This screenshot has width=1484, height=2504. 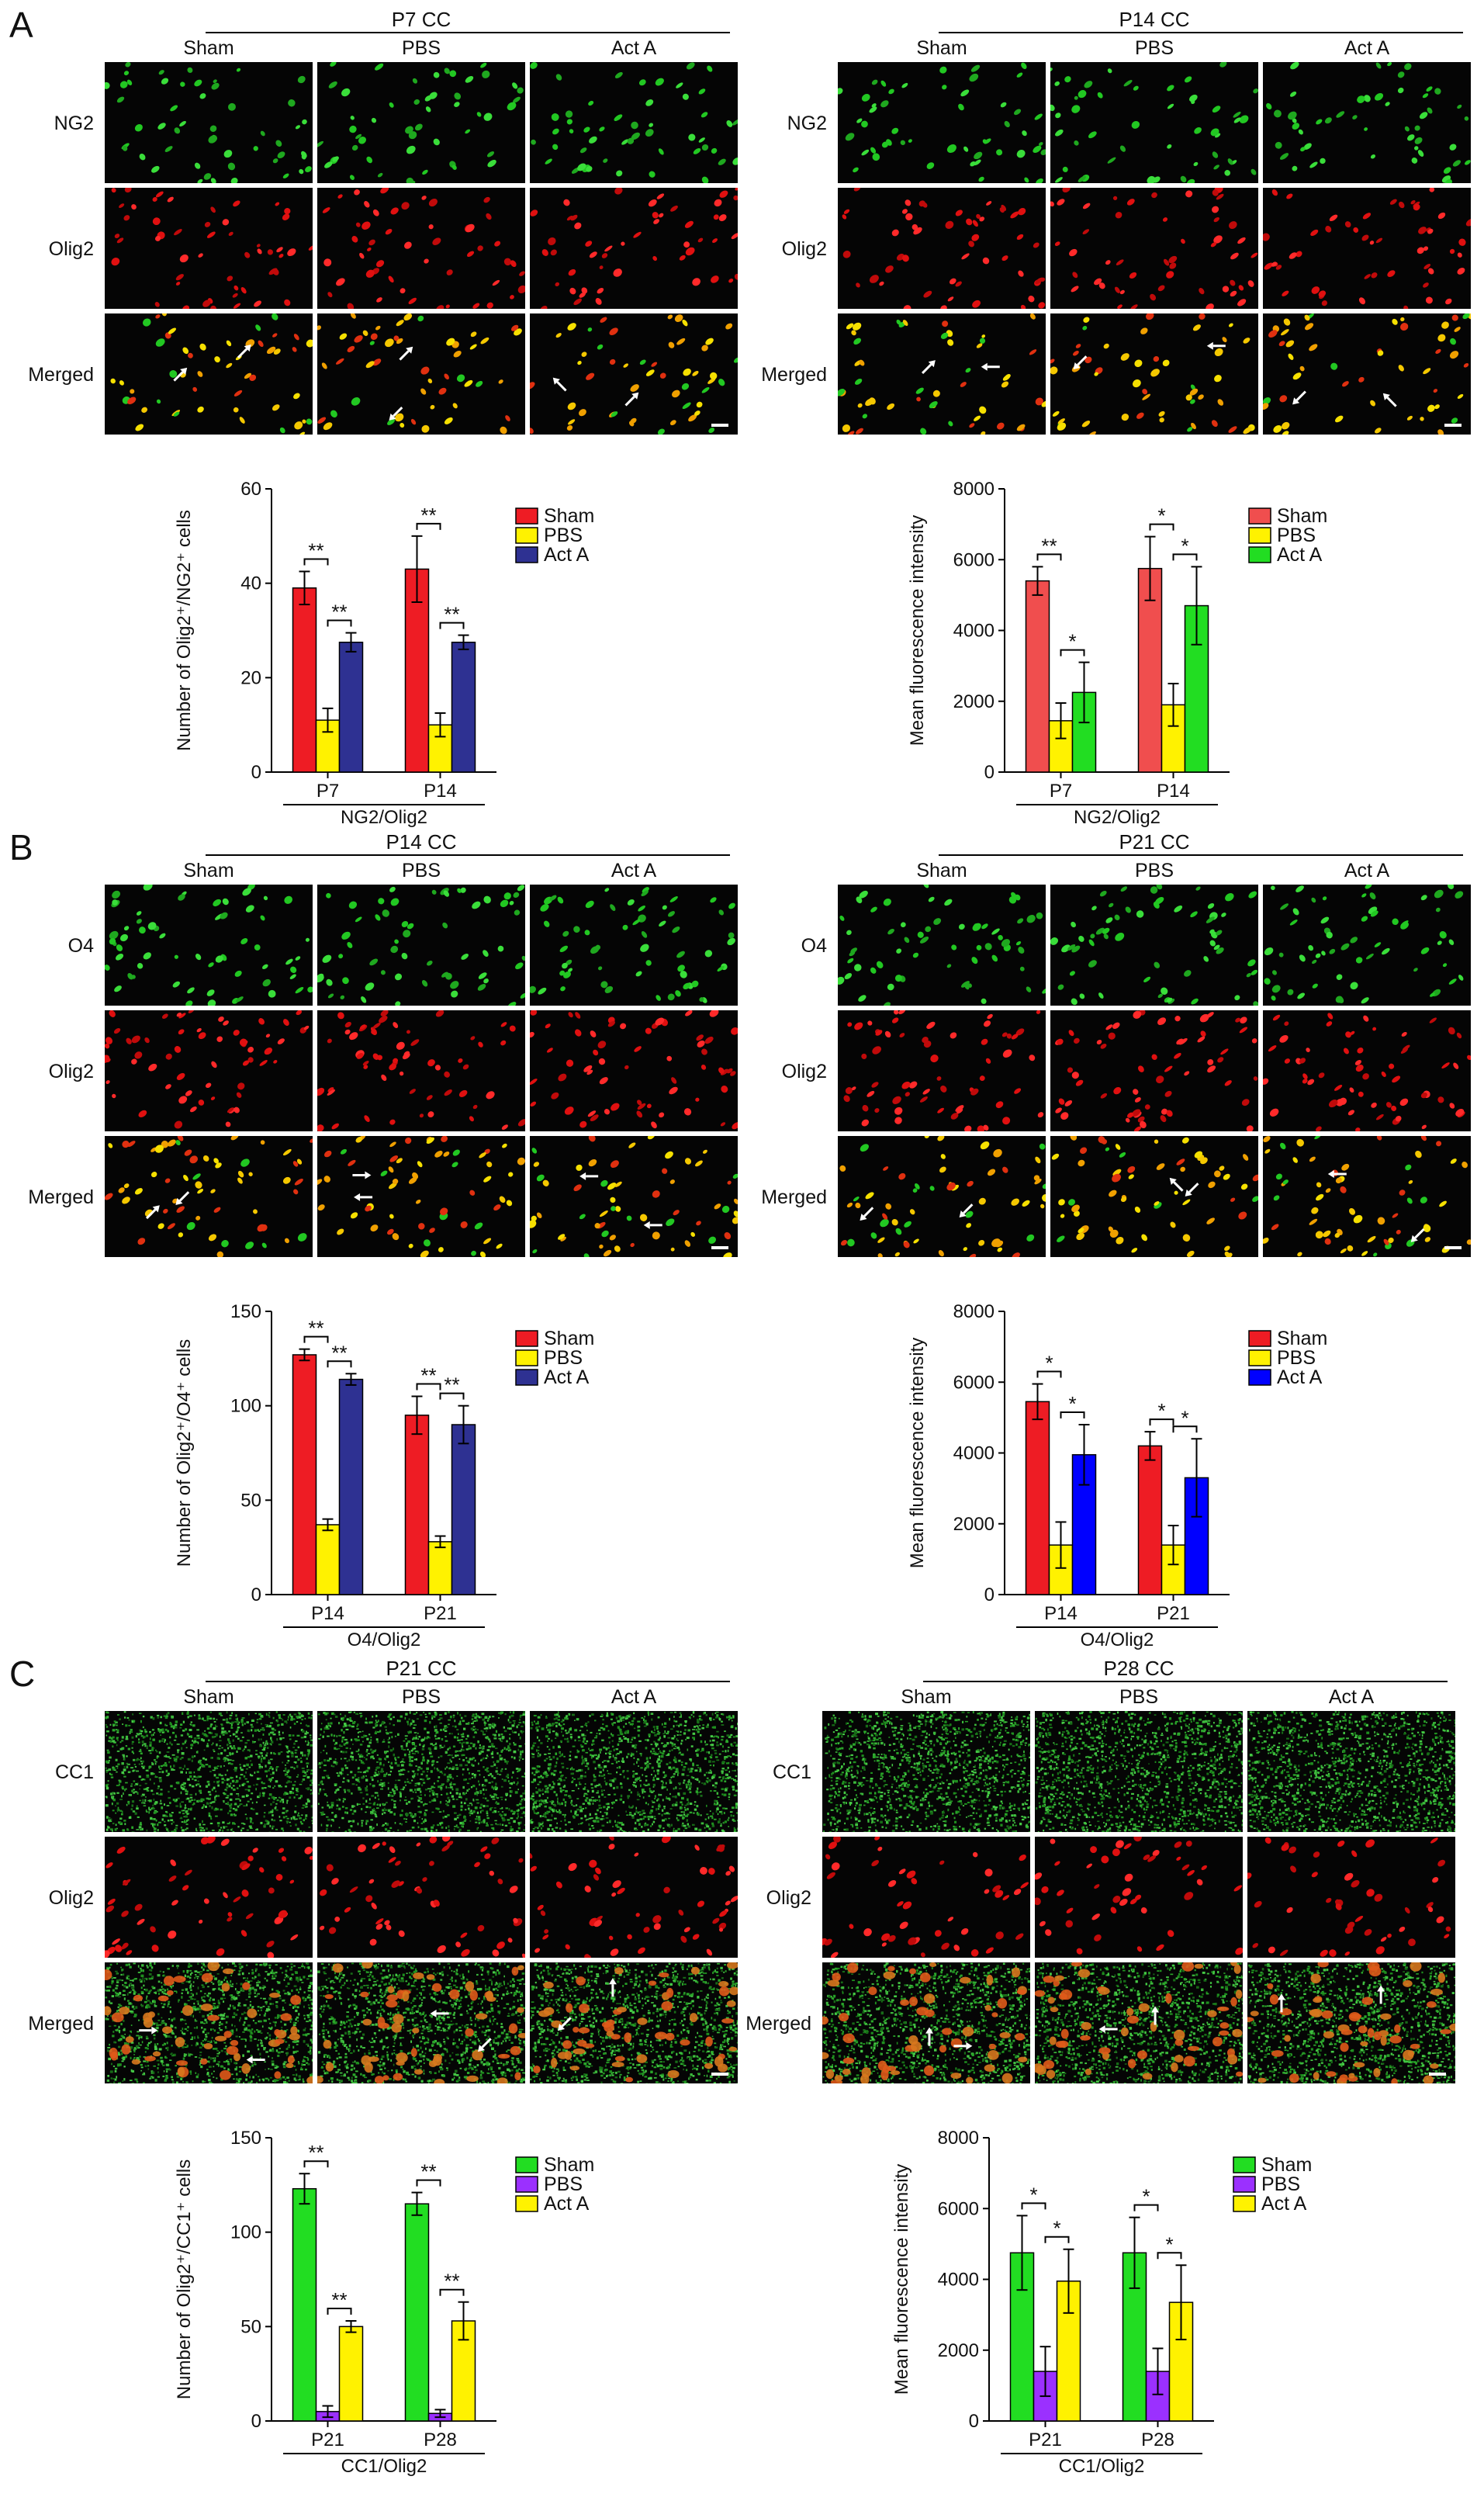 What do you see at coordinates (81, 946) in the screenshot?
I see `row-label: O4` at bounding box center [81, 946].